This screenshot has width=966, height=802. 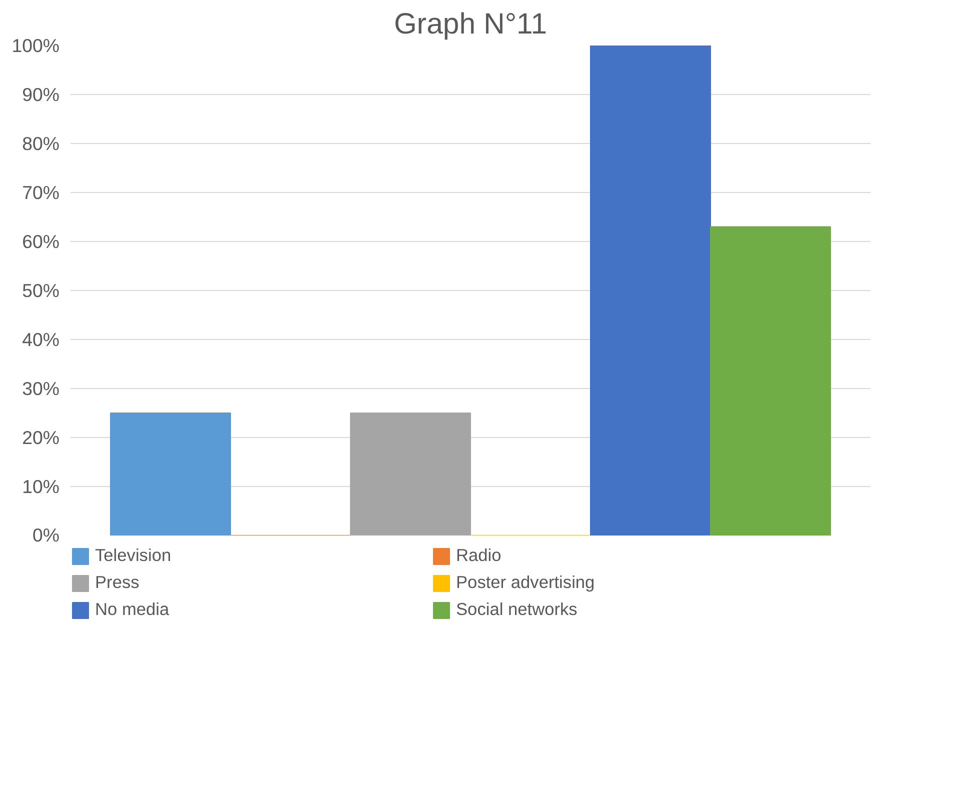 What do you see at coordinates (117, 582) in the screenshot?
I see `legend-label: Press` at bounding box center [117, 582].